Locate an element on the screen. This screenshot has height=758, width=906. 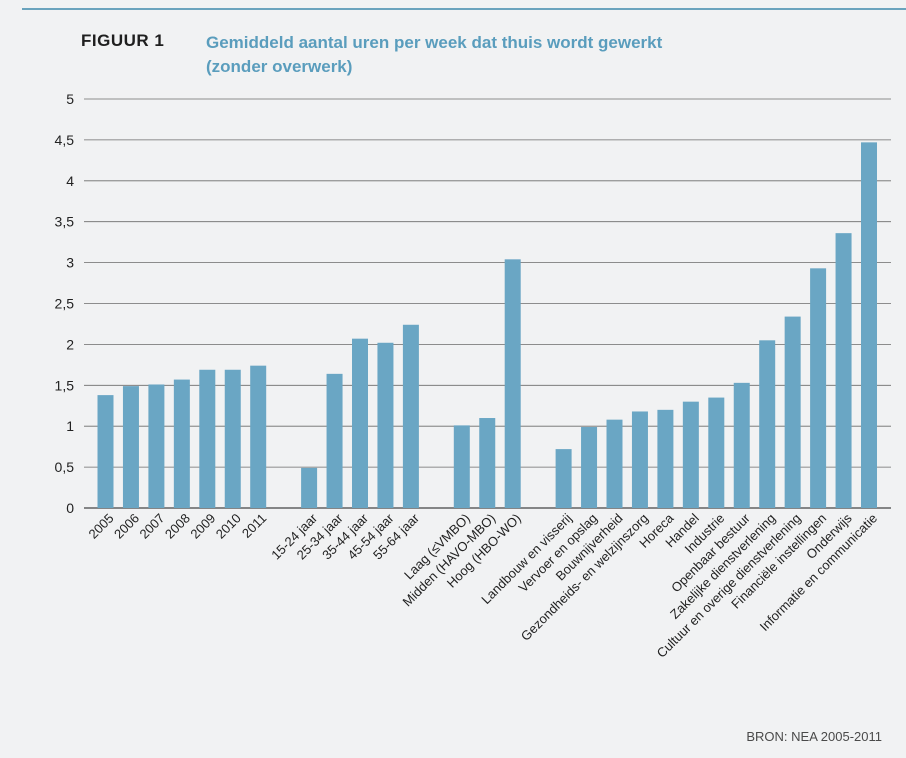
x-category-label: 2009 is located at coordinates (202, 526).